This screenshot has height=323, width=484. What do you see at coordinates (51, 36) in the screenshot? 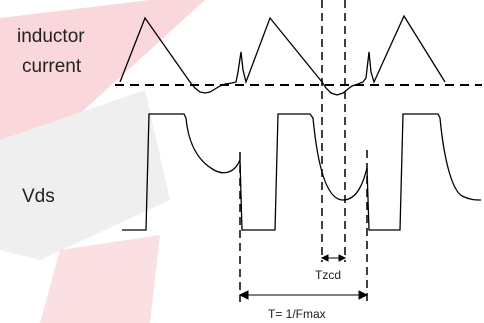
I see `label-inductor-current-line1: inductor` at bounding box center [51, 36].